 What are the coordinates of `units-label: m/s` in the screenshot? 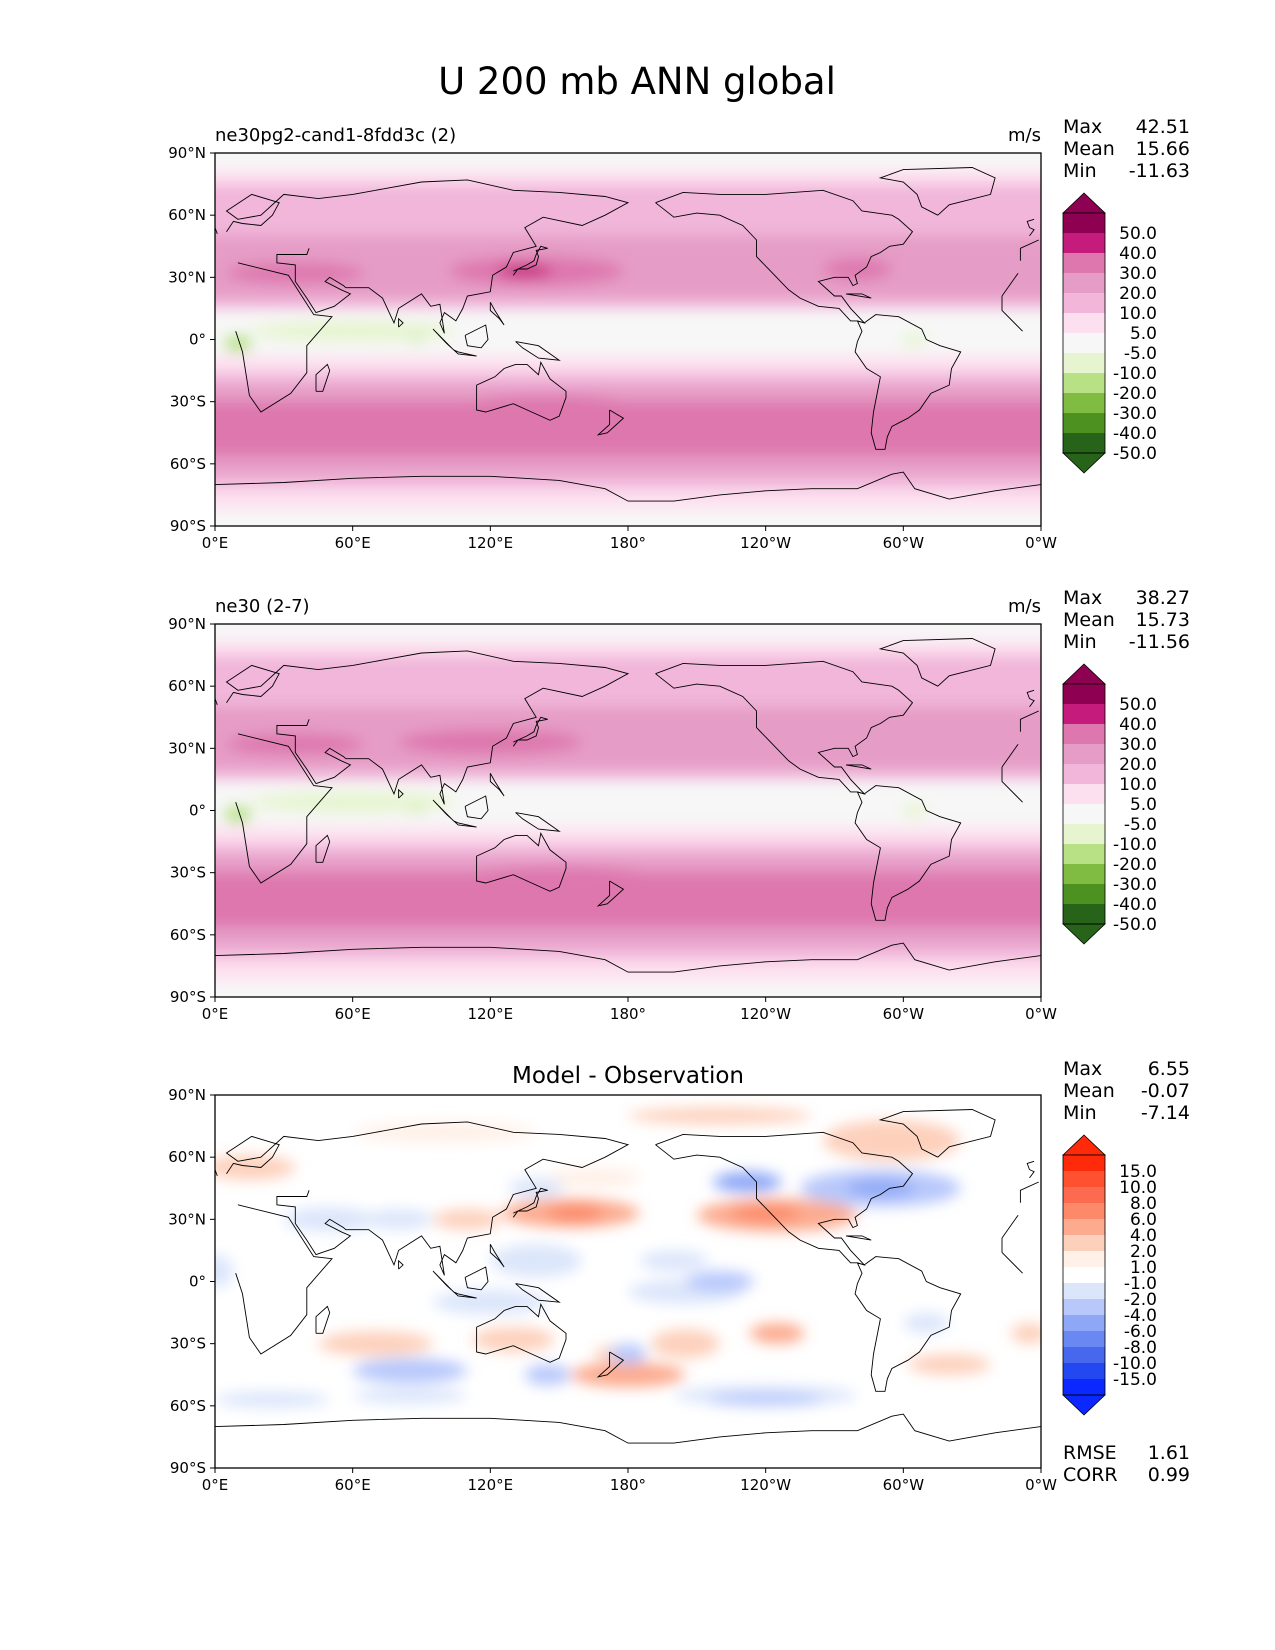 It's located at (1024, 135).